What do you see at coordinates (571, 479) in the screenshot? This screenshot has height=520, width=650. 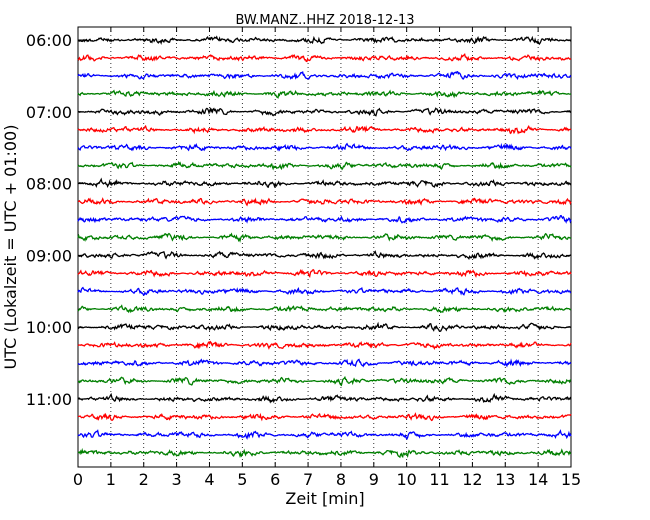 I see `x-tick-label: 15` at bounding box center [571, 479].